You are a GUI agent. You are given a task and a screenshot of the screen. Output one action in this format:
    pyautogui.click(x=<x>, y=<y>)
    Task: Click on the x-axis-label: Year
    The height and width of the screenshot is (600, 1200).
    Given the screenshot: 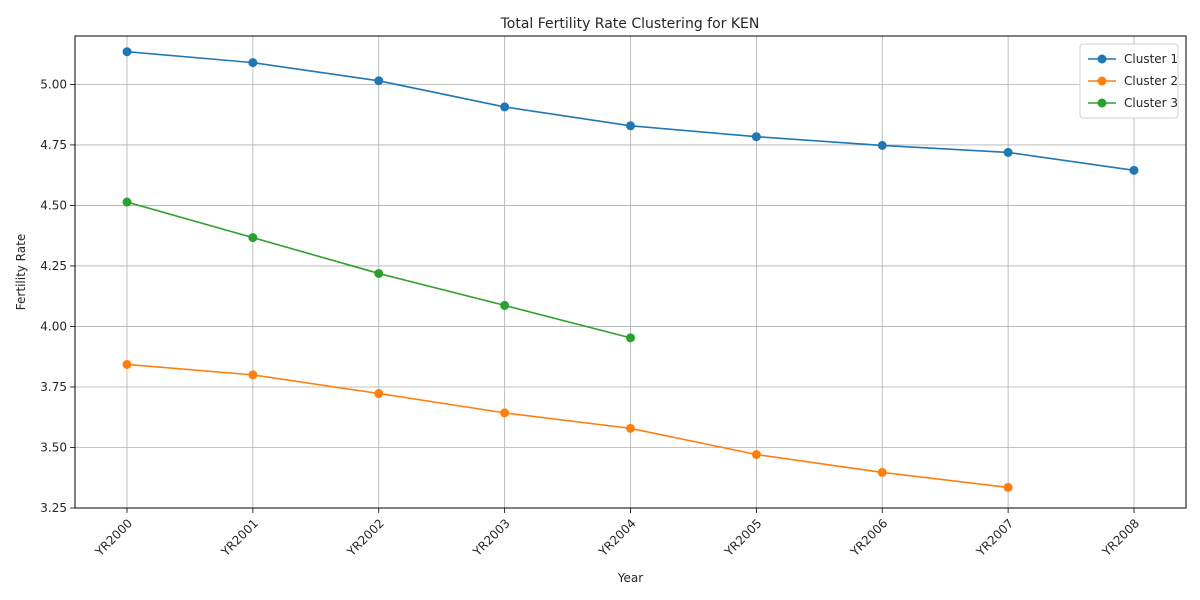 What is the action you would take?
    pyautogui.click(x=630, y=578)
    